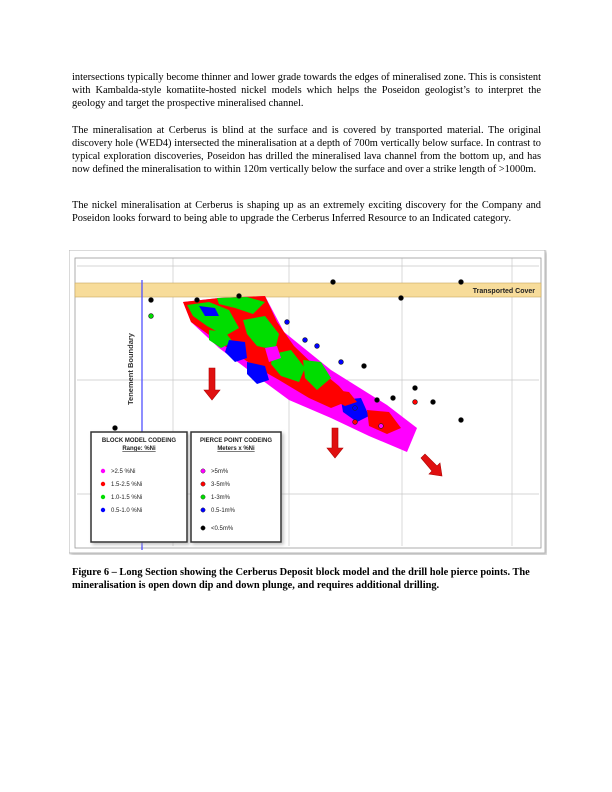  I want to click on tenement-boundary-label: Tenement Boundary, so click(130, 368).